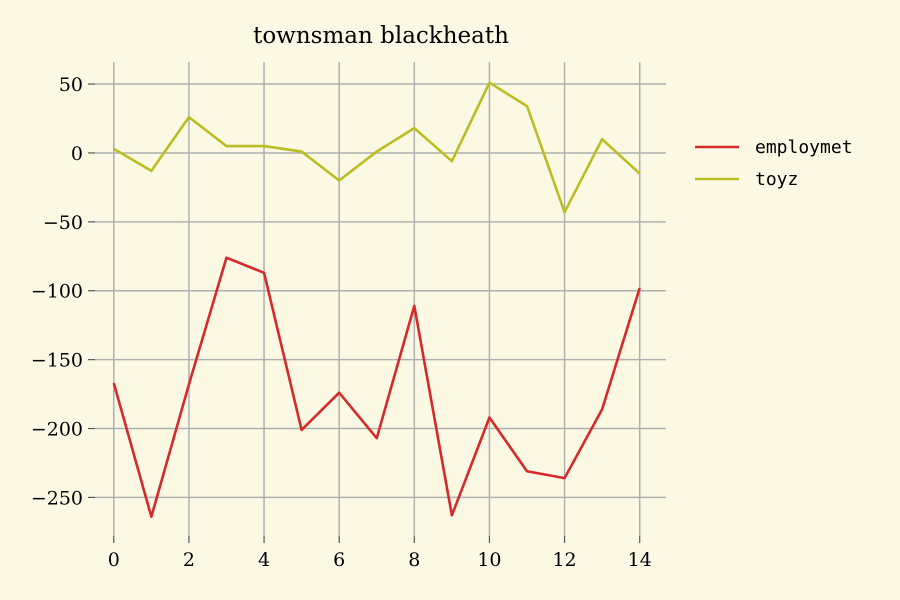 The width and height of the screenshot is (900, 600). What do you see at coordinates (57, 361) in the screenshot?
I see `y-tick-label: −150` at bounding box center [57, 361].